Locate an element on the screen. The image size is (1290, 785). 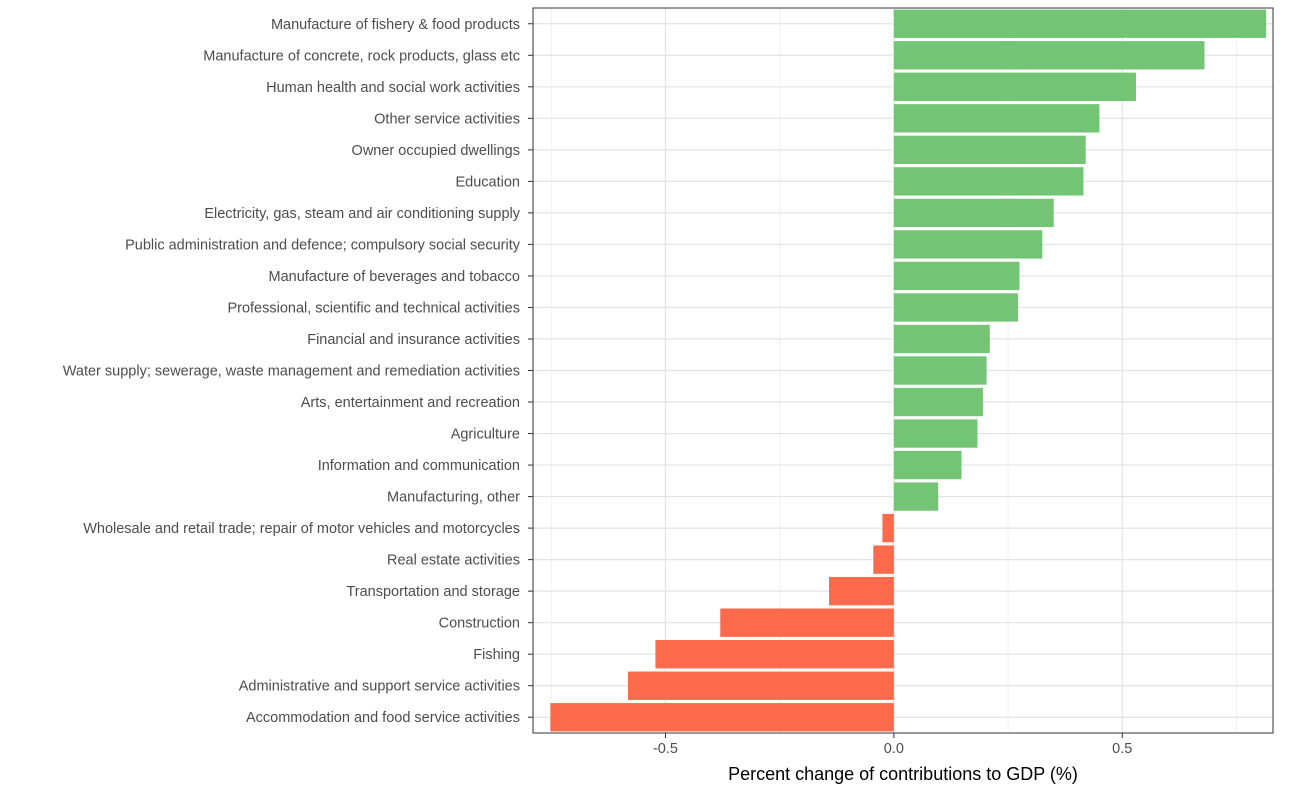
category-label: Arts, entertainment and recreation is located at coordinates (410, 403).